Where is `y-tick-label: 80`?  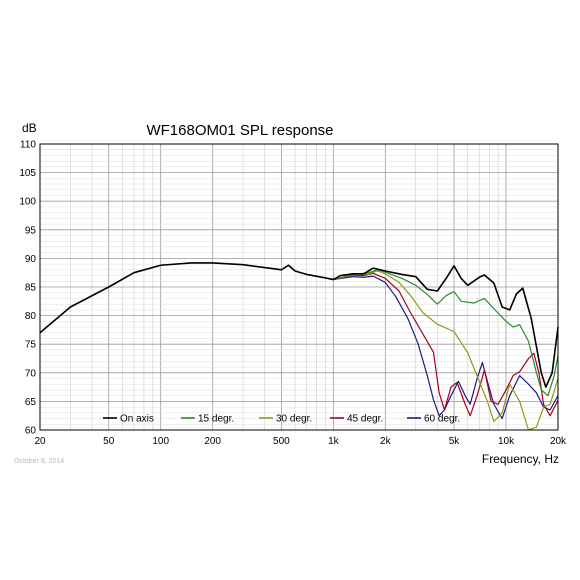
y-tick-label: 80 is located at coordinates (31, 316).